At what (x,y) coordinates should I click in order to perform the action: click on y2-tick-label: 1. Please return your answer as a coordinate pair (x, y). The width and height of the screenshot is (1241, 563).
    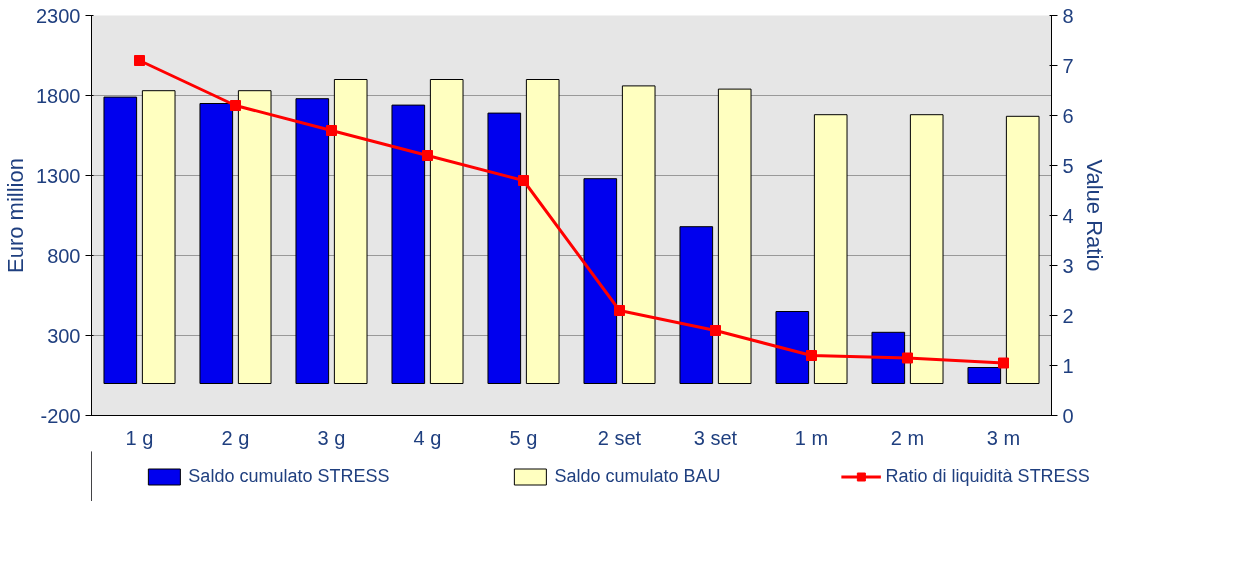
    Looking at the image, I should click on (1068, 365).